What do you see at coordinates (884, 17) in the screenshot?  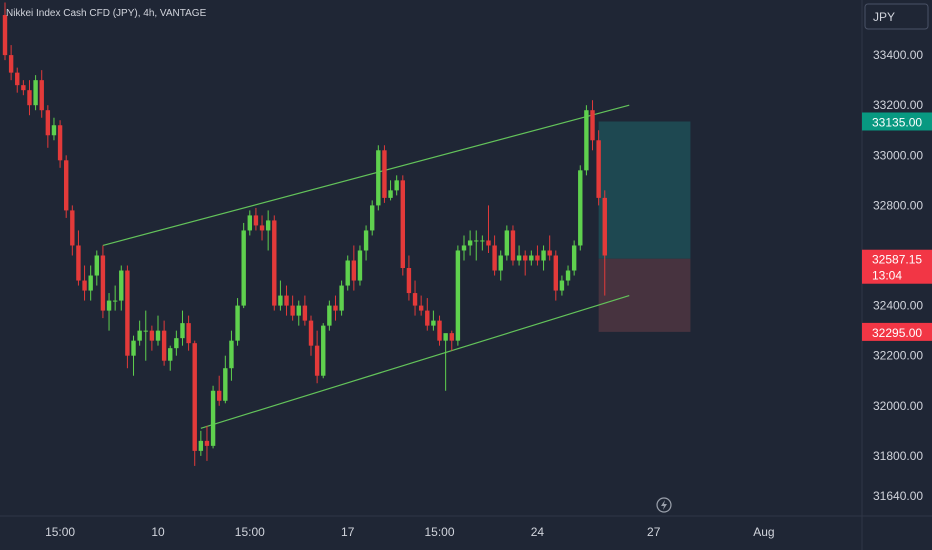 I see `currency-label: JPY` at bounding box center [884, 17].